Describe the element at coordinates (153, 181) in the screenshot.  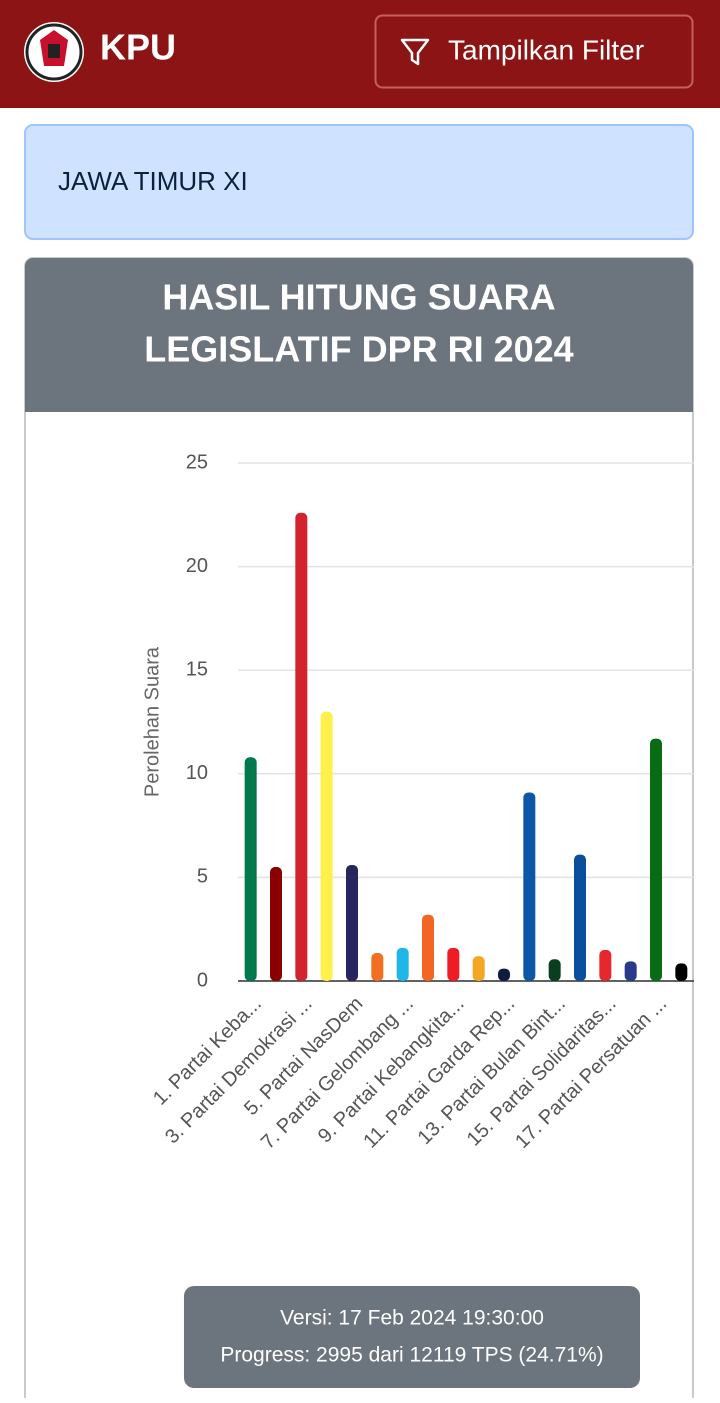
I see `region-name: JAWA TIMUR XI` at that location.